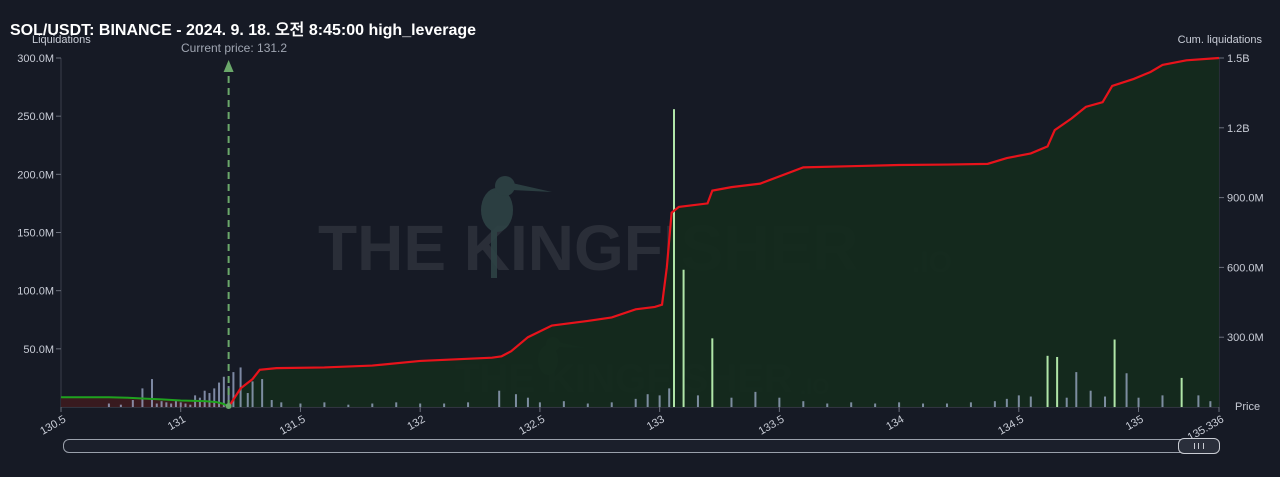  I want to click on y-right-tick-label: 300.0M, so click(1245, 338).